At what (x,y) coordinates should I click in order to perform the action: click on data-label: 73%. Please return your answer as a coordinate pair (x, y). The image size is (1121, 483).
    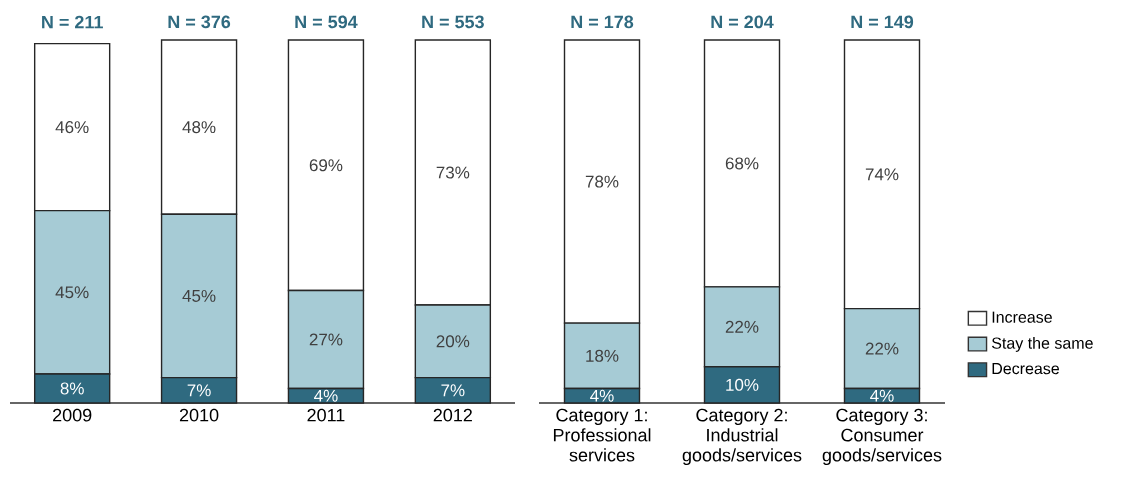
    Looking at the image, I should click on (453, 172).